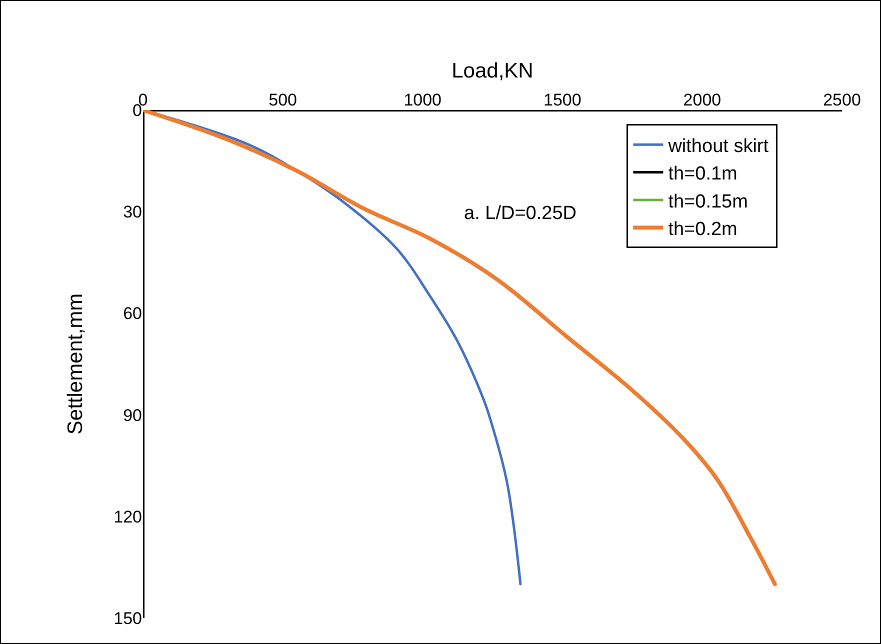 This screenshot has width=881, height=644. I want to click on y-tick-label: 120, so click(128, 516).